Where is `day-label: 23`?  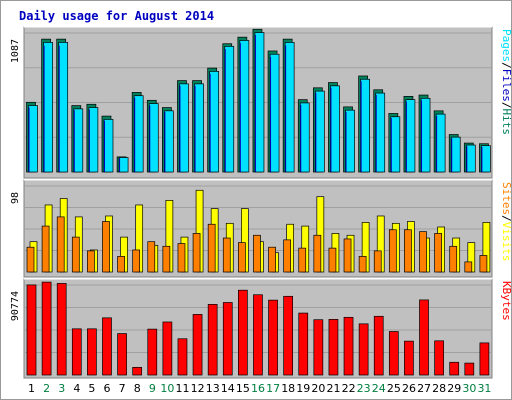
day-label: 23 is located at coordinates (364, 388).